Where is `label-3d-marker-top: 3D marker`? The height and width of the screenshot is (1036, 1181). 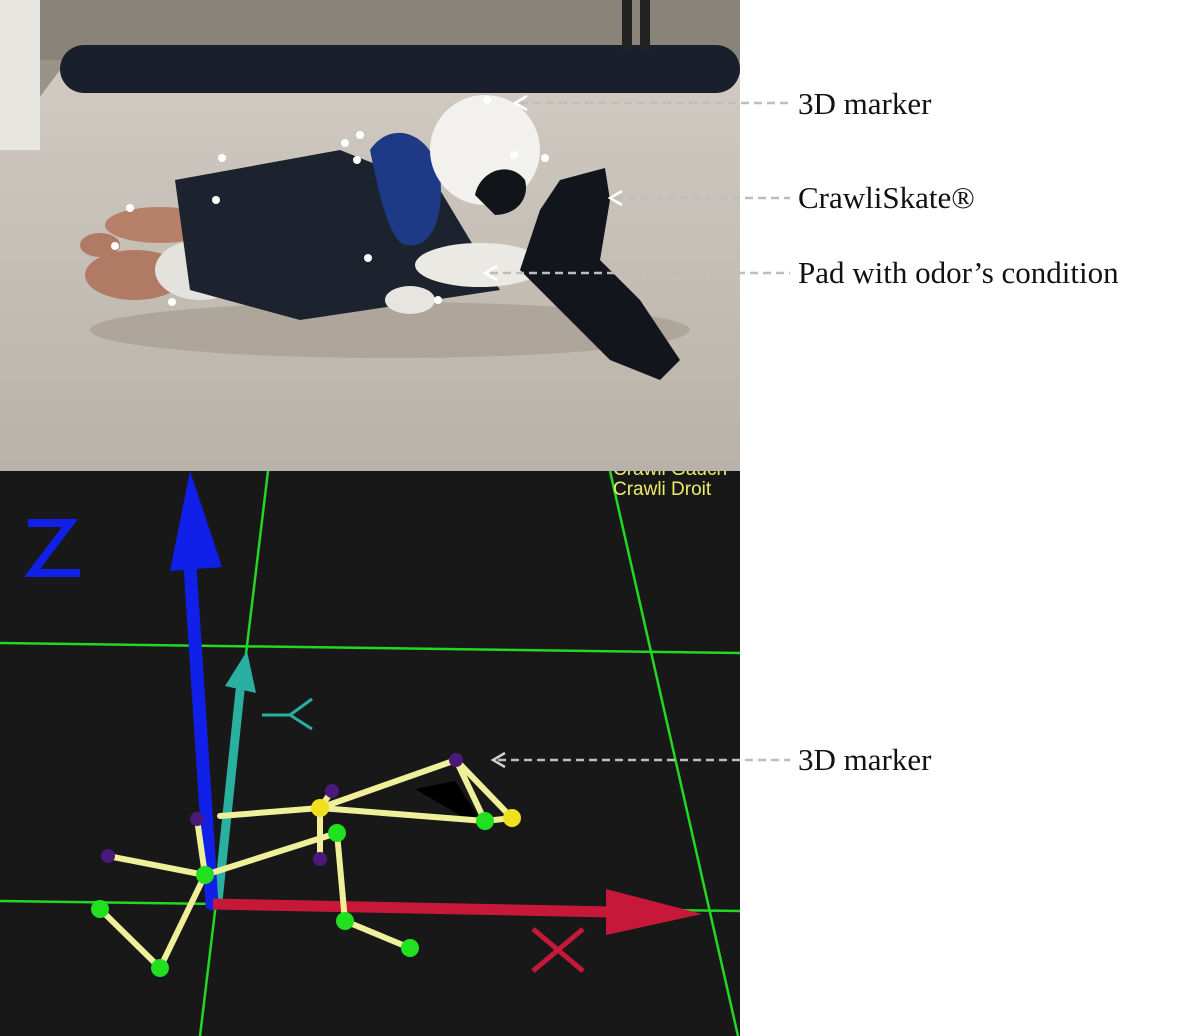 label-3d-marker-top: 3D marker is located at coordinates (865, 103).